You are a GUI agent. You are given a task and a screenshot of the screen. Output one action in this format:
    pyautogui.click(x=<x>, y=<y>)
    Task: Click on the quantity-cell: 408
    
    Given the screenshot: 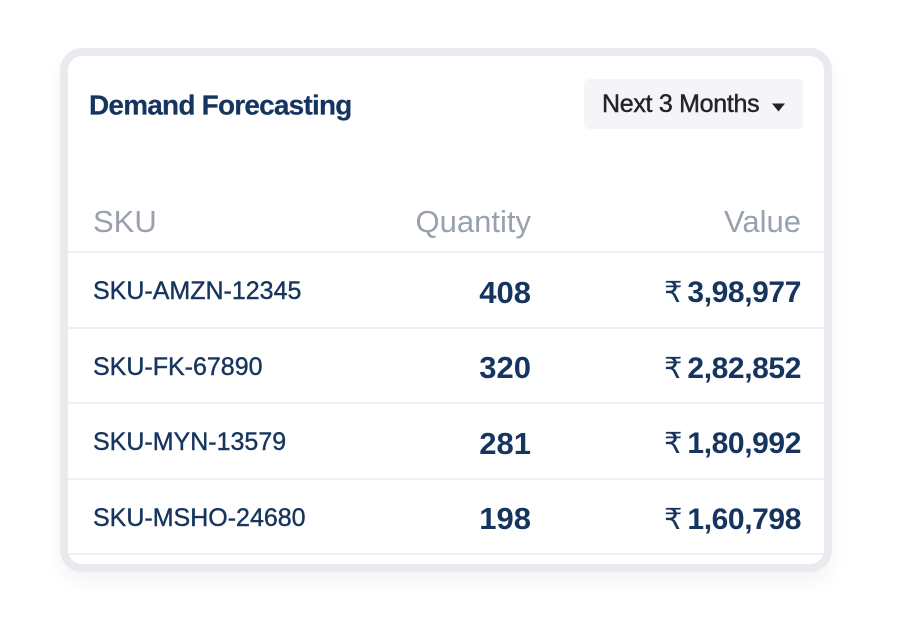 What is the action you would take?
    pyautogui.click(x=505, y=292)
    